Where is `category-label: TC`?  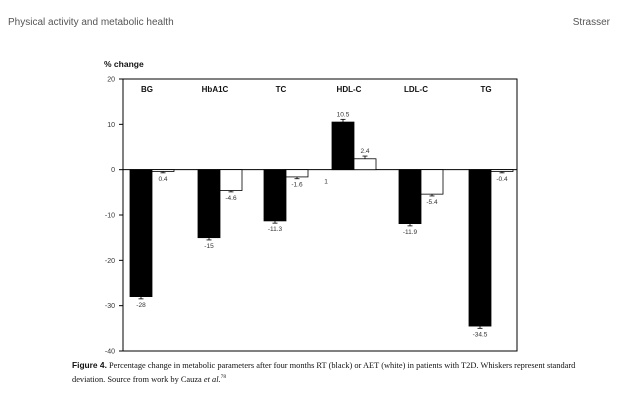
category-label: TC is located at coordinates (281, 89).